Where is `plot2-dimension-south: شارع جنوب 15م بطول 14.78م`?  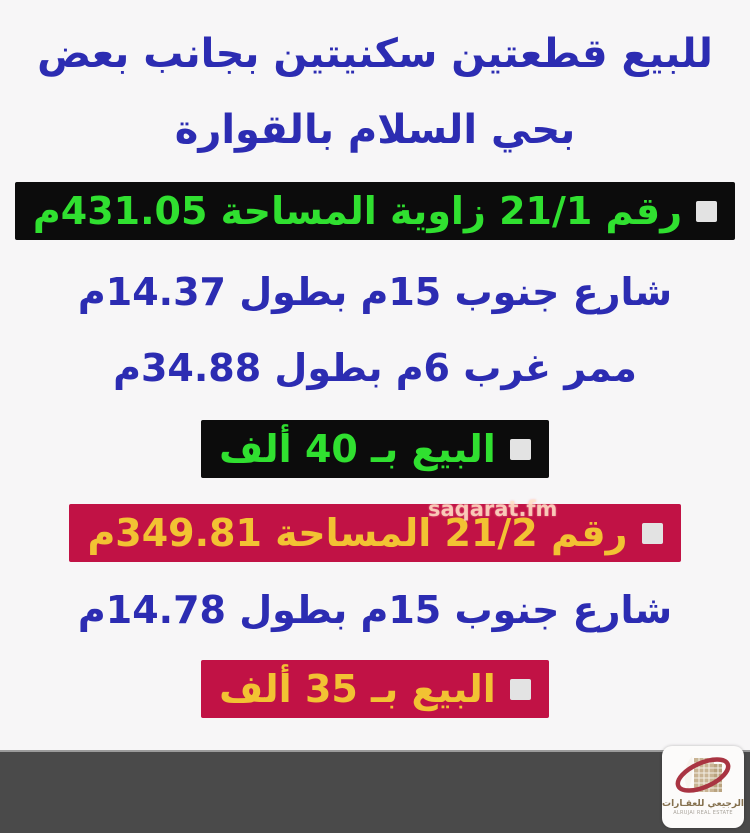
plot2-dimension-south: شارع جنوب 15م بطول 14.78م is located at coordinates (375, 610).